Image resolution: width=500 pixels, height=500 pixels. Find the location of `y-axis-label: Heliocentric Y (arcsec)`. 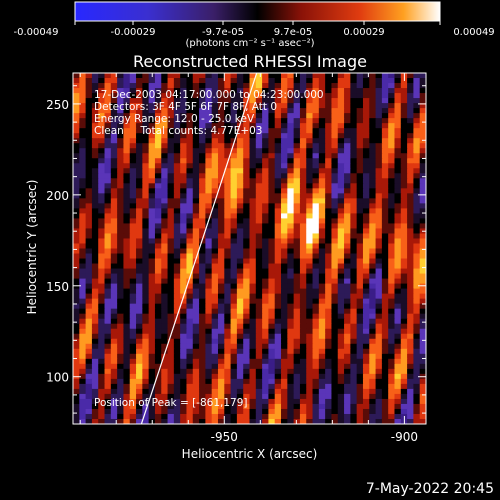

y-axis-label: Heliocentric Y (arcsec) is located at coordinates (32, 247).